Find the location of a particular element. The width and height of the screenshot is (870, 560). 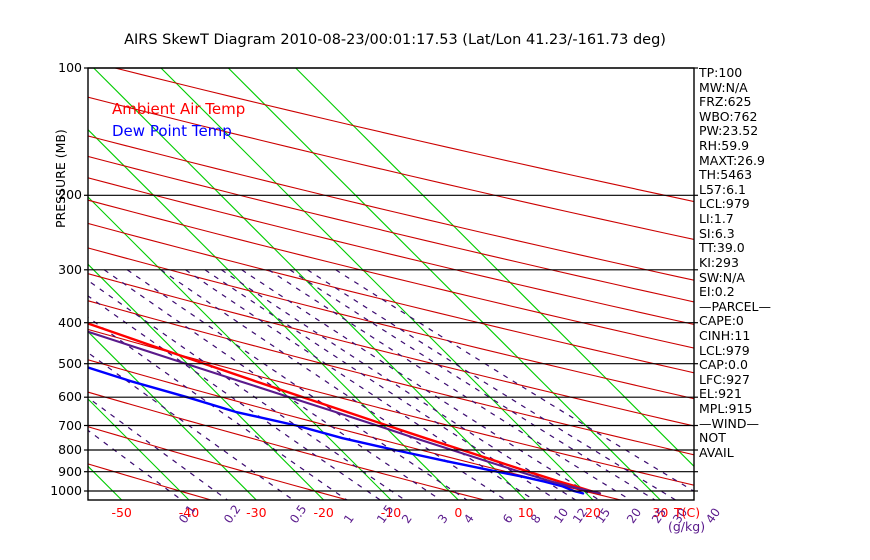

legend-ambient-air-temp: Ambient Air Temp is located at coordinates (179, 109).